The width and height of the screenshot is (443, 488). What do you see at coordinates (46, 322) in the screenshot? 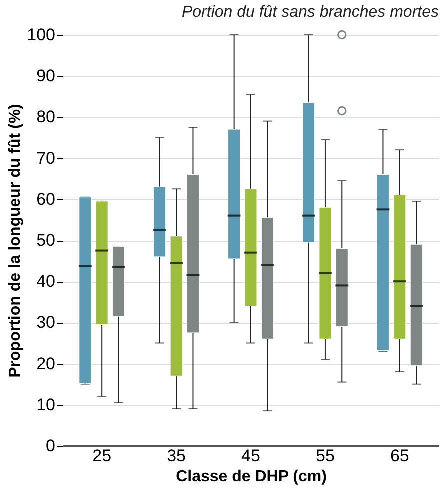
I see `y-tick-label: 30` at bounding box center [46, 322].